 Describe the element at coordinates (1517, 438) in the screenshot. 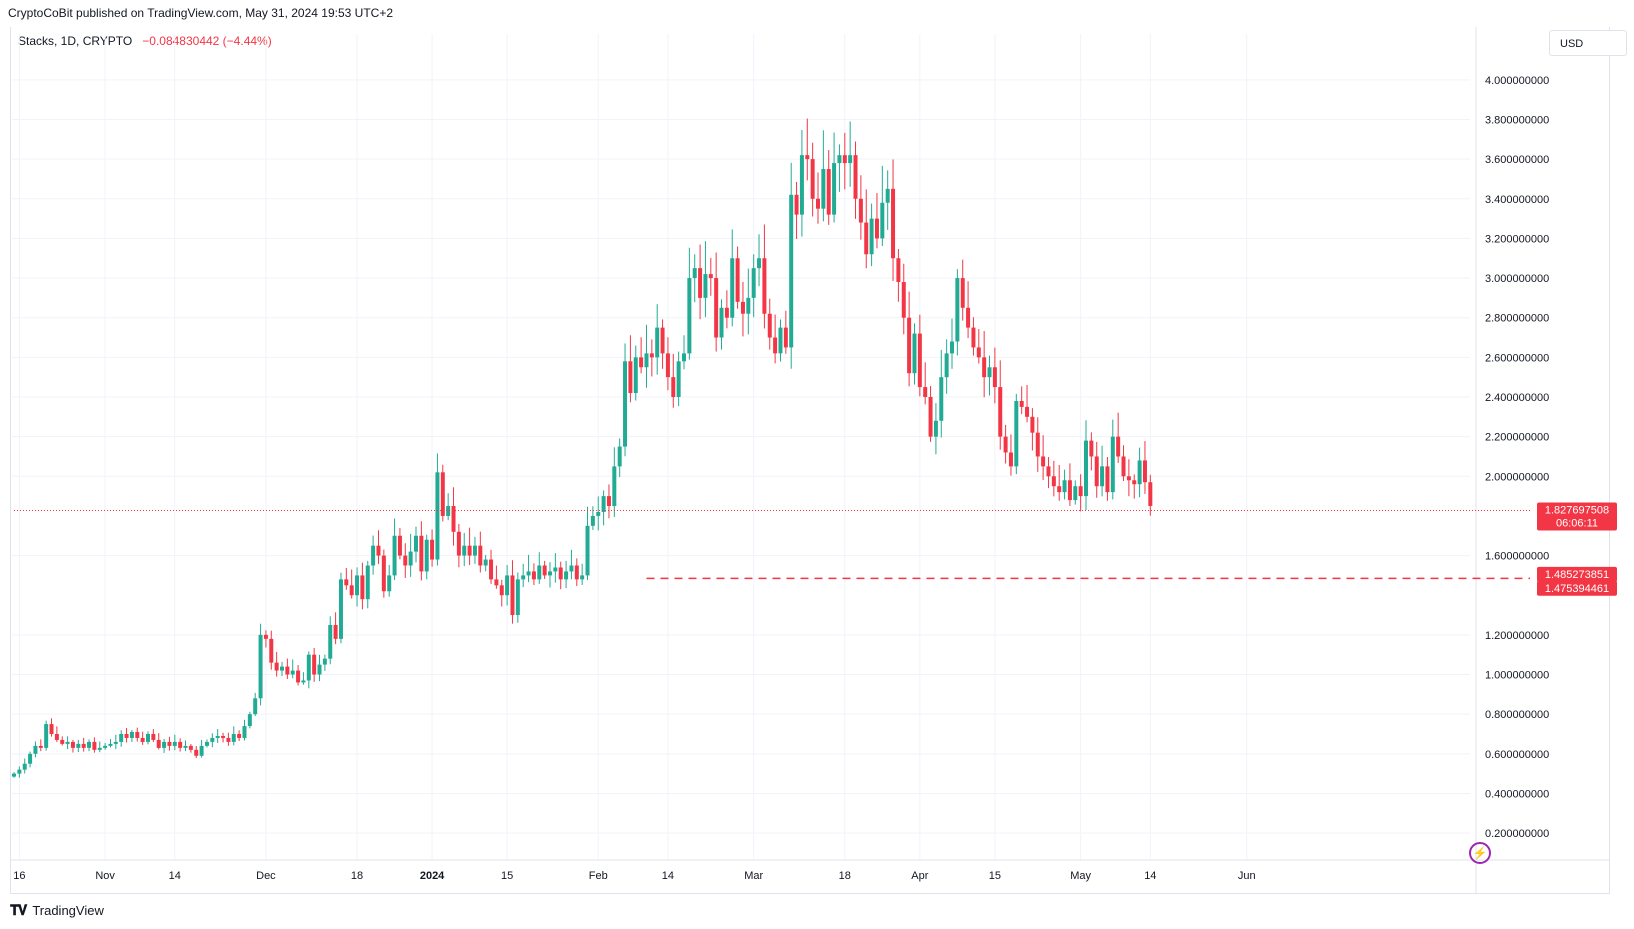

I see `y-tick-label: 2.200000000` at that location.